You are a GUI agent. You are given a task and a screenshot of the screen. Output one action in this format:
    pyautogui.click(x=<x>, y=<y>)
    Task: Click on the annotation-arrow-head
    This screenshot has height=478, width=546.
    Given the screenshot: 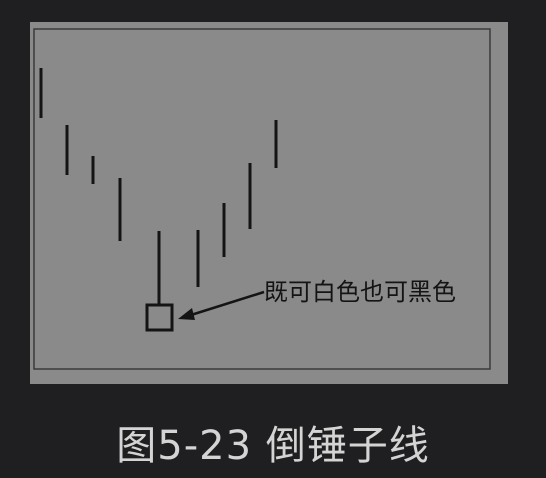 What is the action you would take?
    pyautogui.click(x=186, y=314)
    